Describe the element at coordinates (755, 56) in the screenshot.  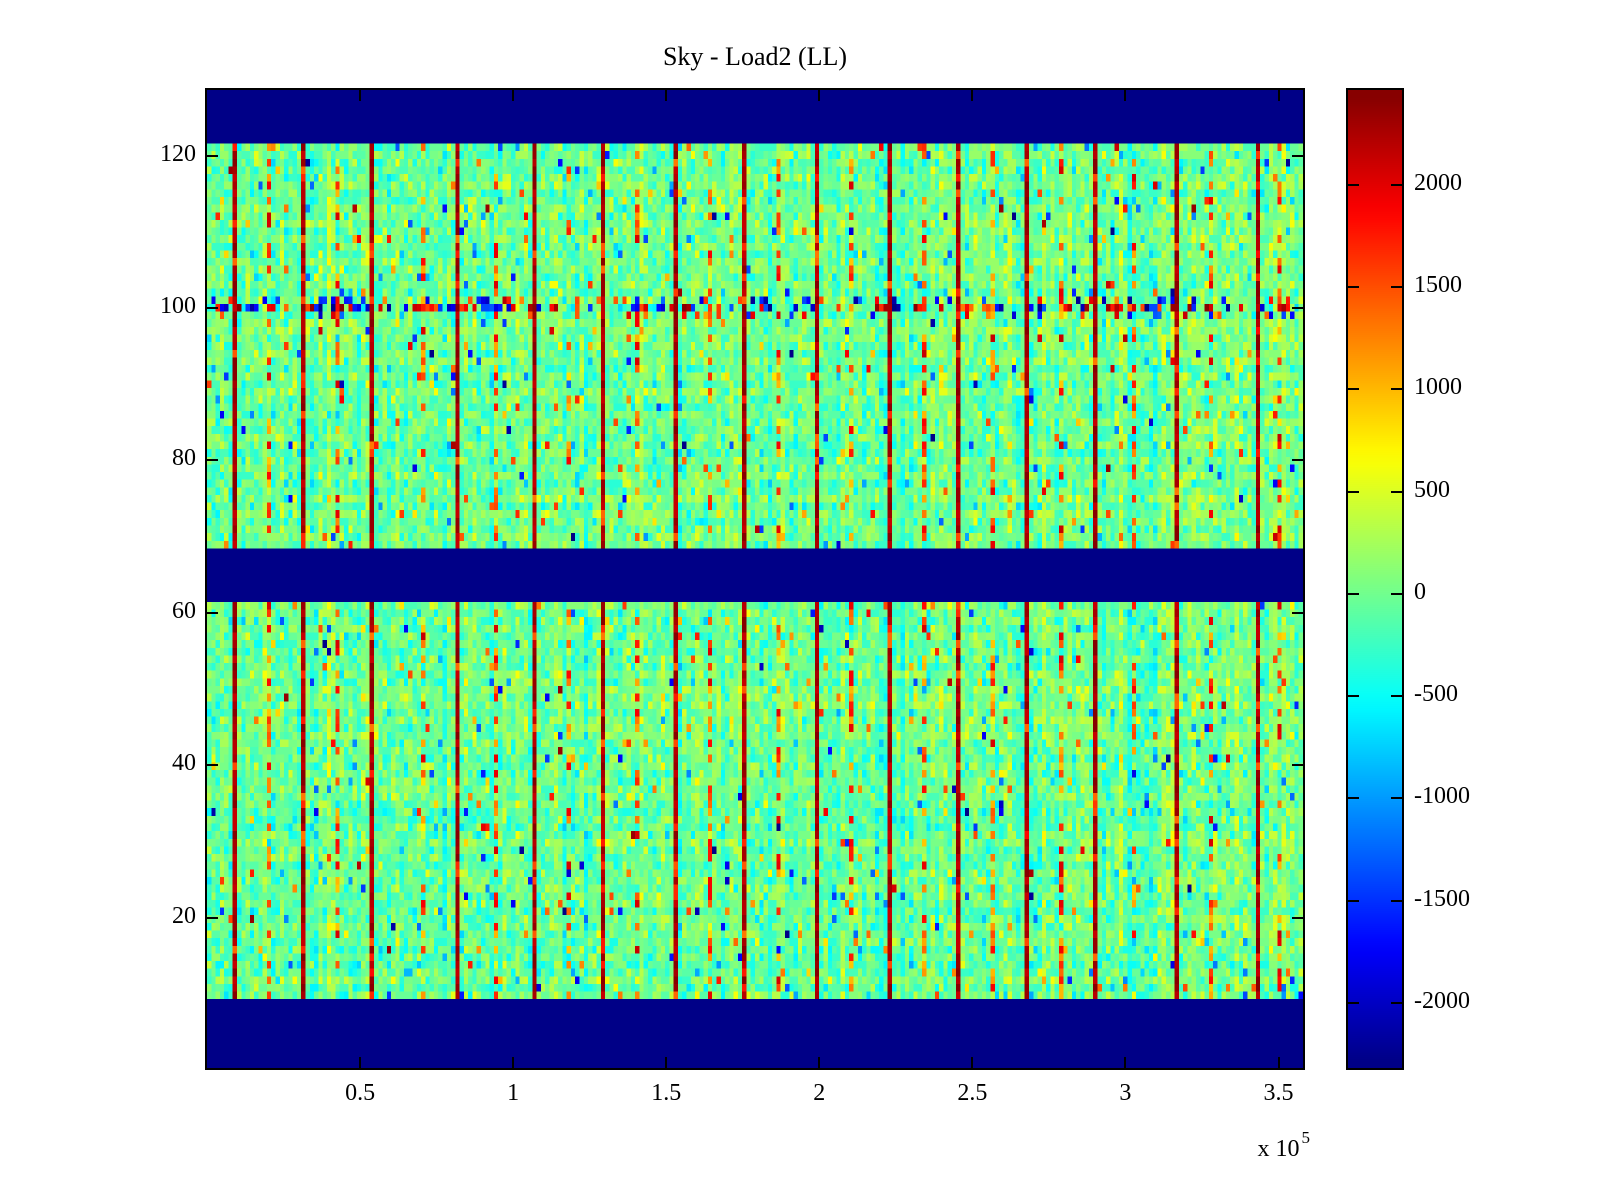
I see `chart-title: Sky - Load2 (LL)` at that location.